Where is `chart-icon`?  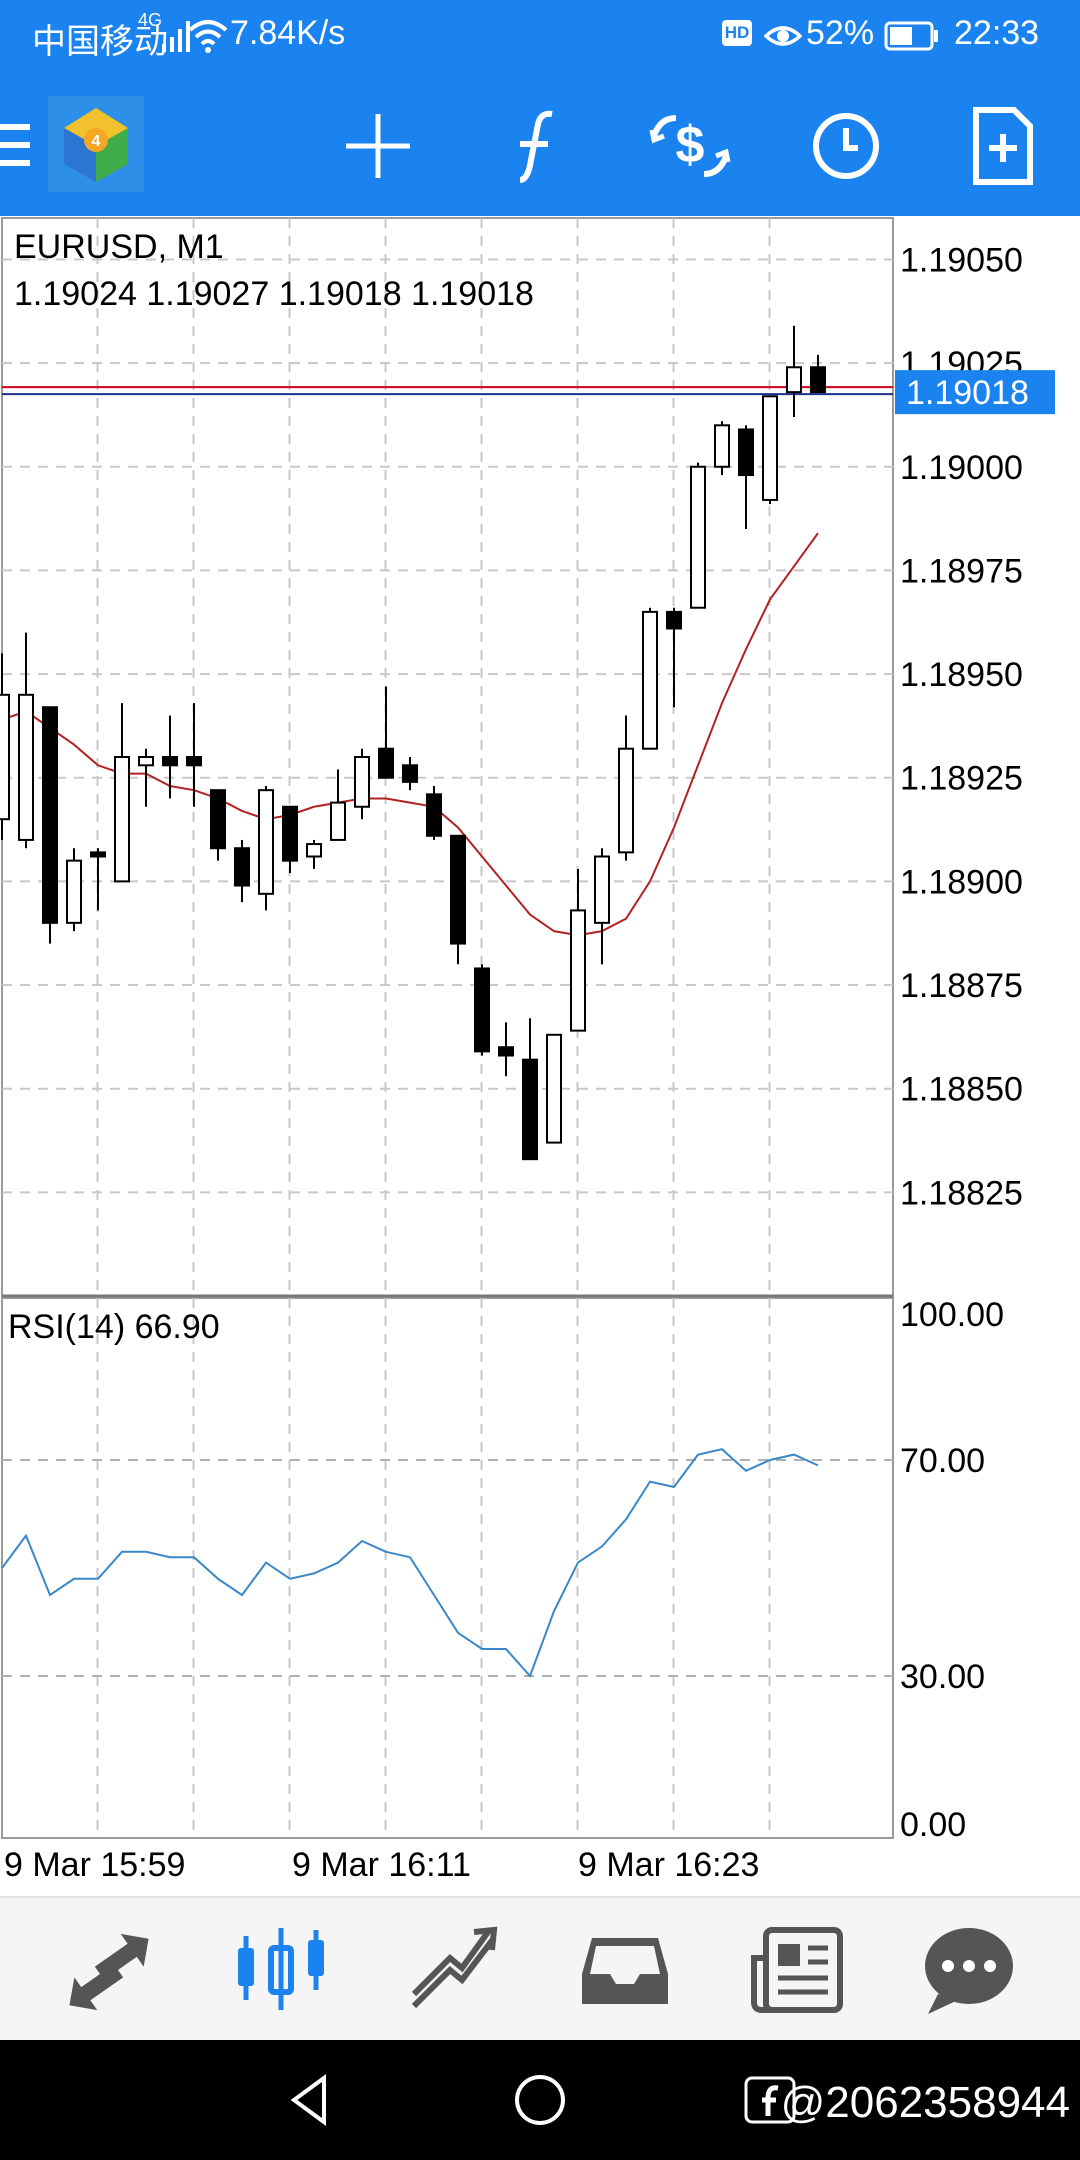
chart-icon is located at coordinates (281, 1968).